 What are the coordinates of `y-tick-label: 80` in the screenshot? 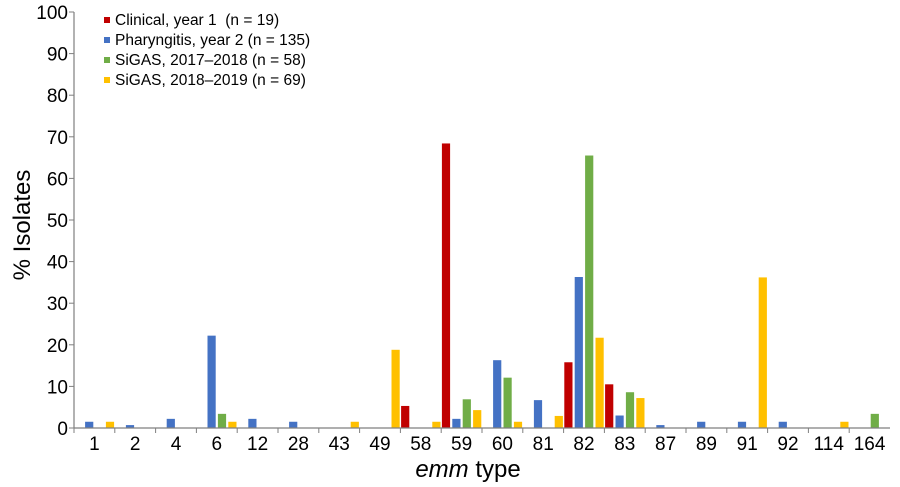 It's located at (57, 96).